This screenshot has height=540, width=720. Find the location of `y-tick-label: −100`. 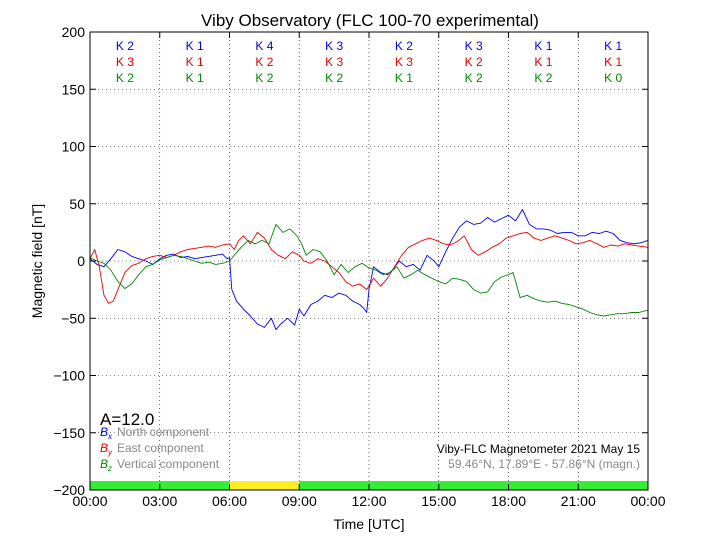

y-tick-label: −100 is located at coordinates (69, 376).